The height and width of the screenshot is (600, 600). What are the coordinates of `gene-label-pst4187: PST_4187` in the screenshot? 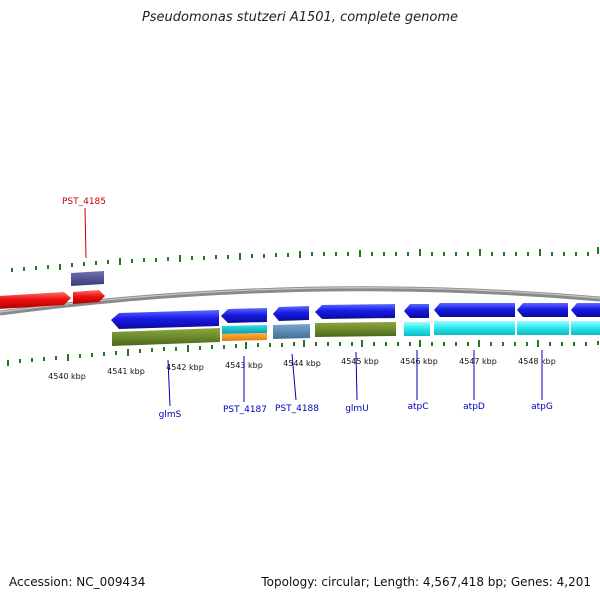 It's located at (245, 410).